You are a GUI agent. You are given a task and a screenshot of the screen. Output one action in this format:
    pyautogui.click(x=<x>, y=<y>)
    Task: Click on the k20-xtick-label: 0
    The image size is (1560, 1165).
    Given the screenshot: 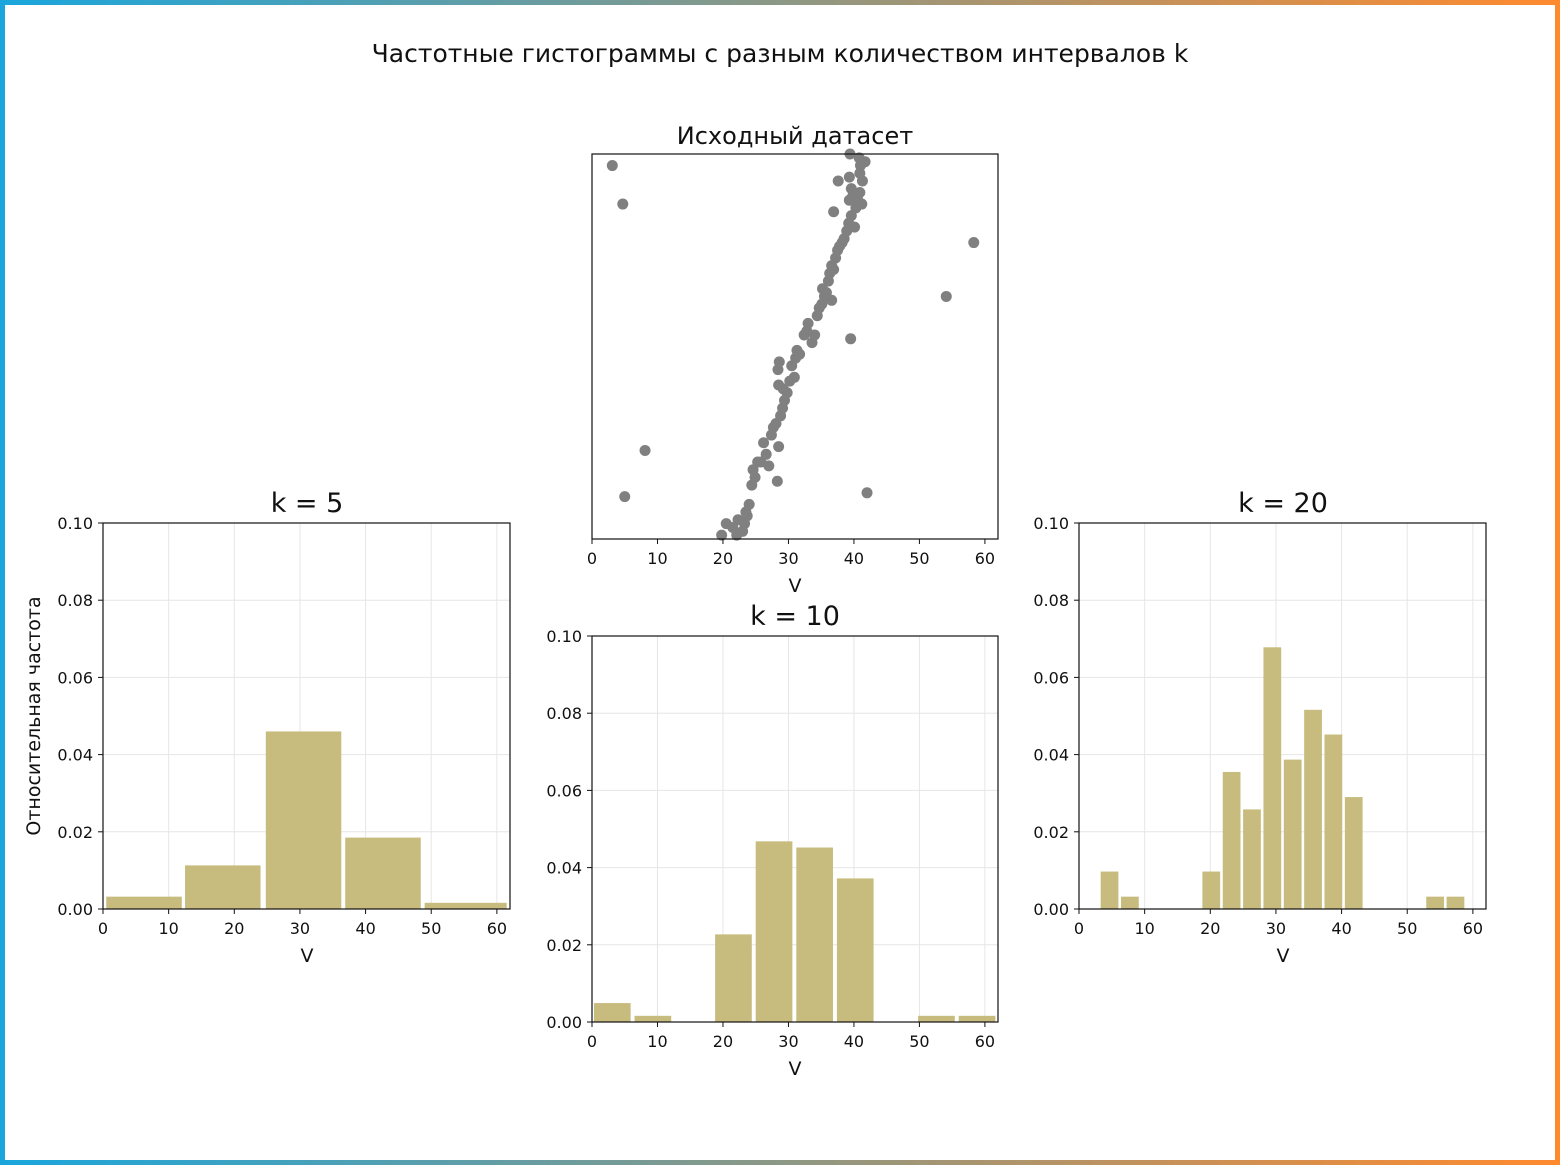 What is the action you would take?
    pyautogui.click(x=1079, y=928)
    